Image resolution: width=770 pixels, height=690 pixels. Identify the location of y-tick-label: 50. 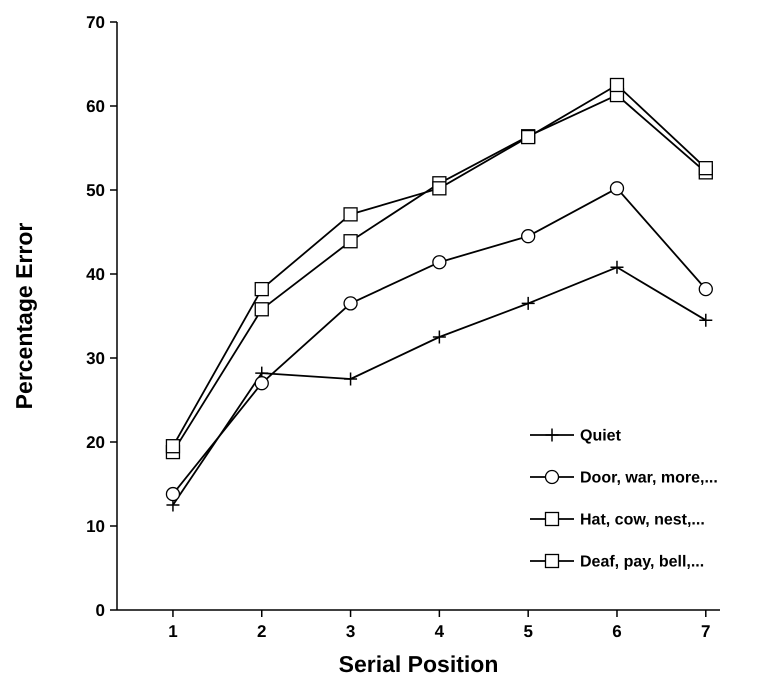
(95, 190).